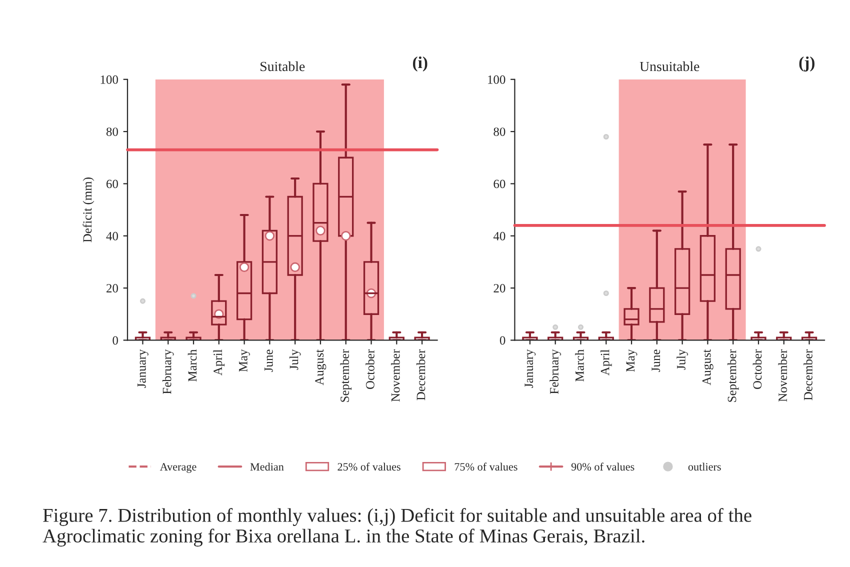 Image resolution: width=850 pixels, height=567 pixels. What do you see at coordinates (602, 466) in the screenshot?
I see `text: 90% of values` at bounding box center [602, 466].